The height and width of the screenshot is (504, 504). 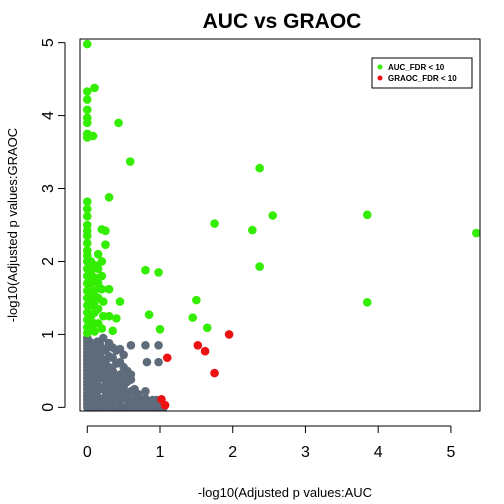 I want to click on y-tick-label: 5, so click(x=48, y=42).